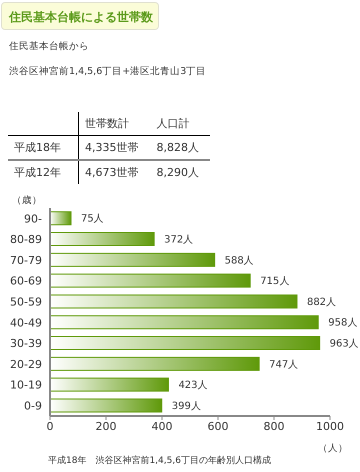 The image size is (360, 472). Describe the element at coordinates (43, 172) in the screenshot. I see `text: 平成12年` at that location.